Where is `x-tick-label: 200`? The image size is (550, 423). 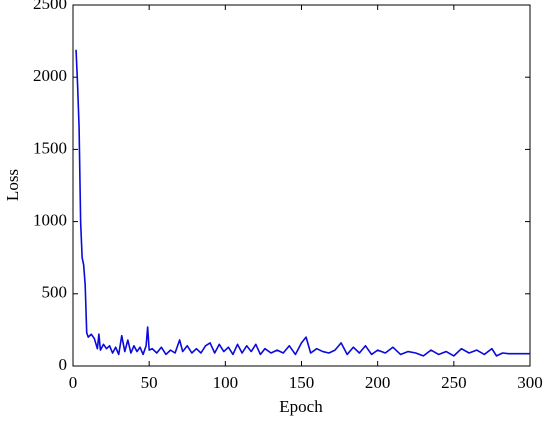 x-tick-label: 200 is located at coordinates (378, 382).